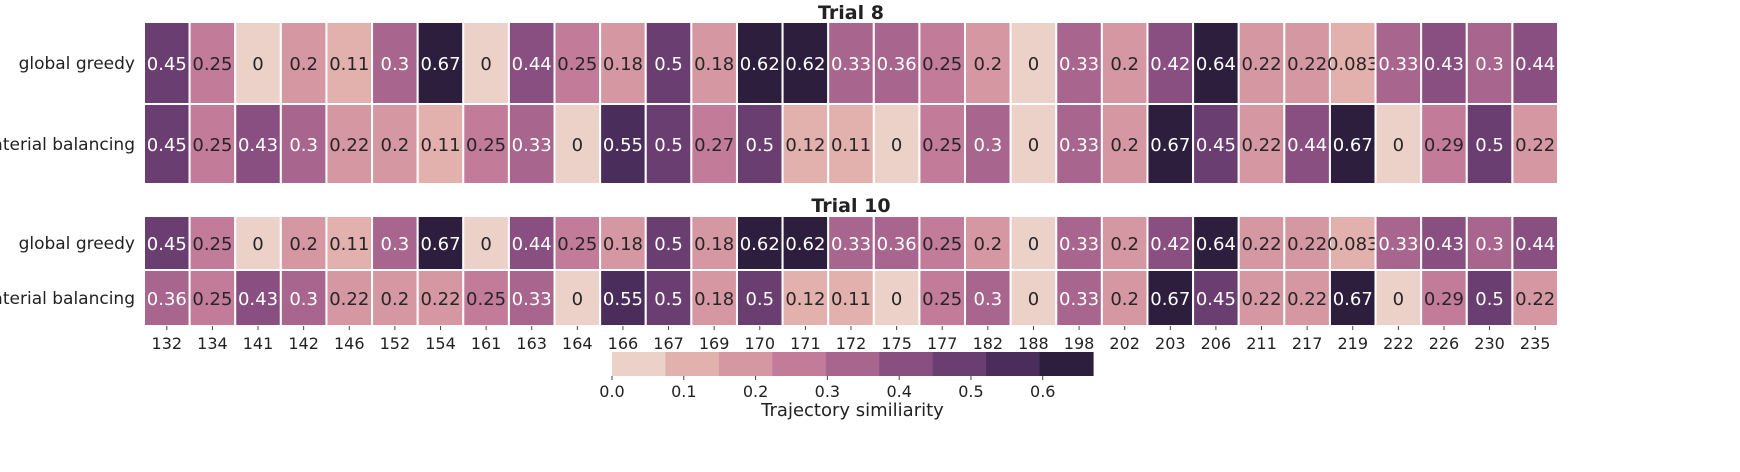 This screenshot has width=1740, height=472. Describe the element at coordinates (258, 343) in the screenshot. I see `x-tick-label: 141` at that location.